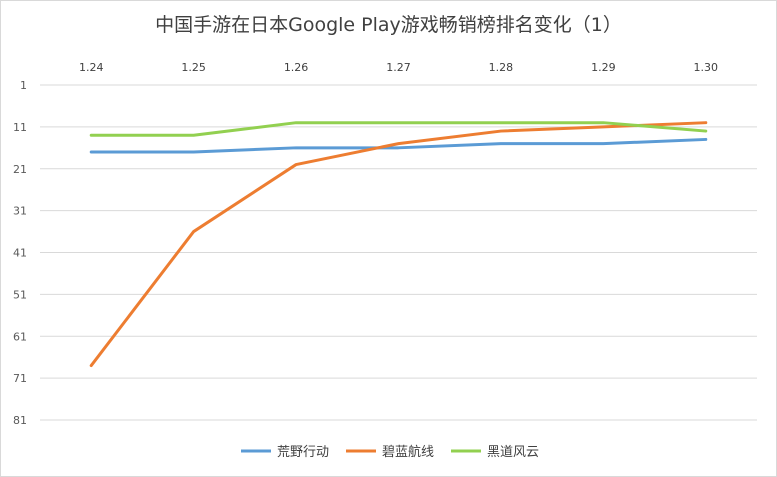  What do you see at coordinates (303, 452) in the screenshot?
I see `legend-label: 荒野行动` at bounding box center [303, 452].